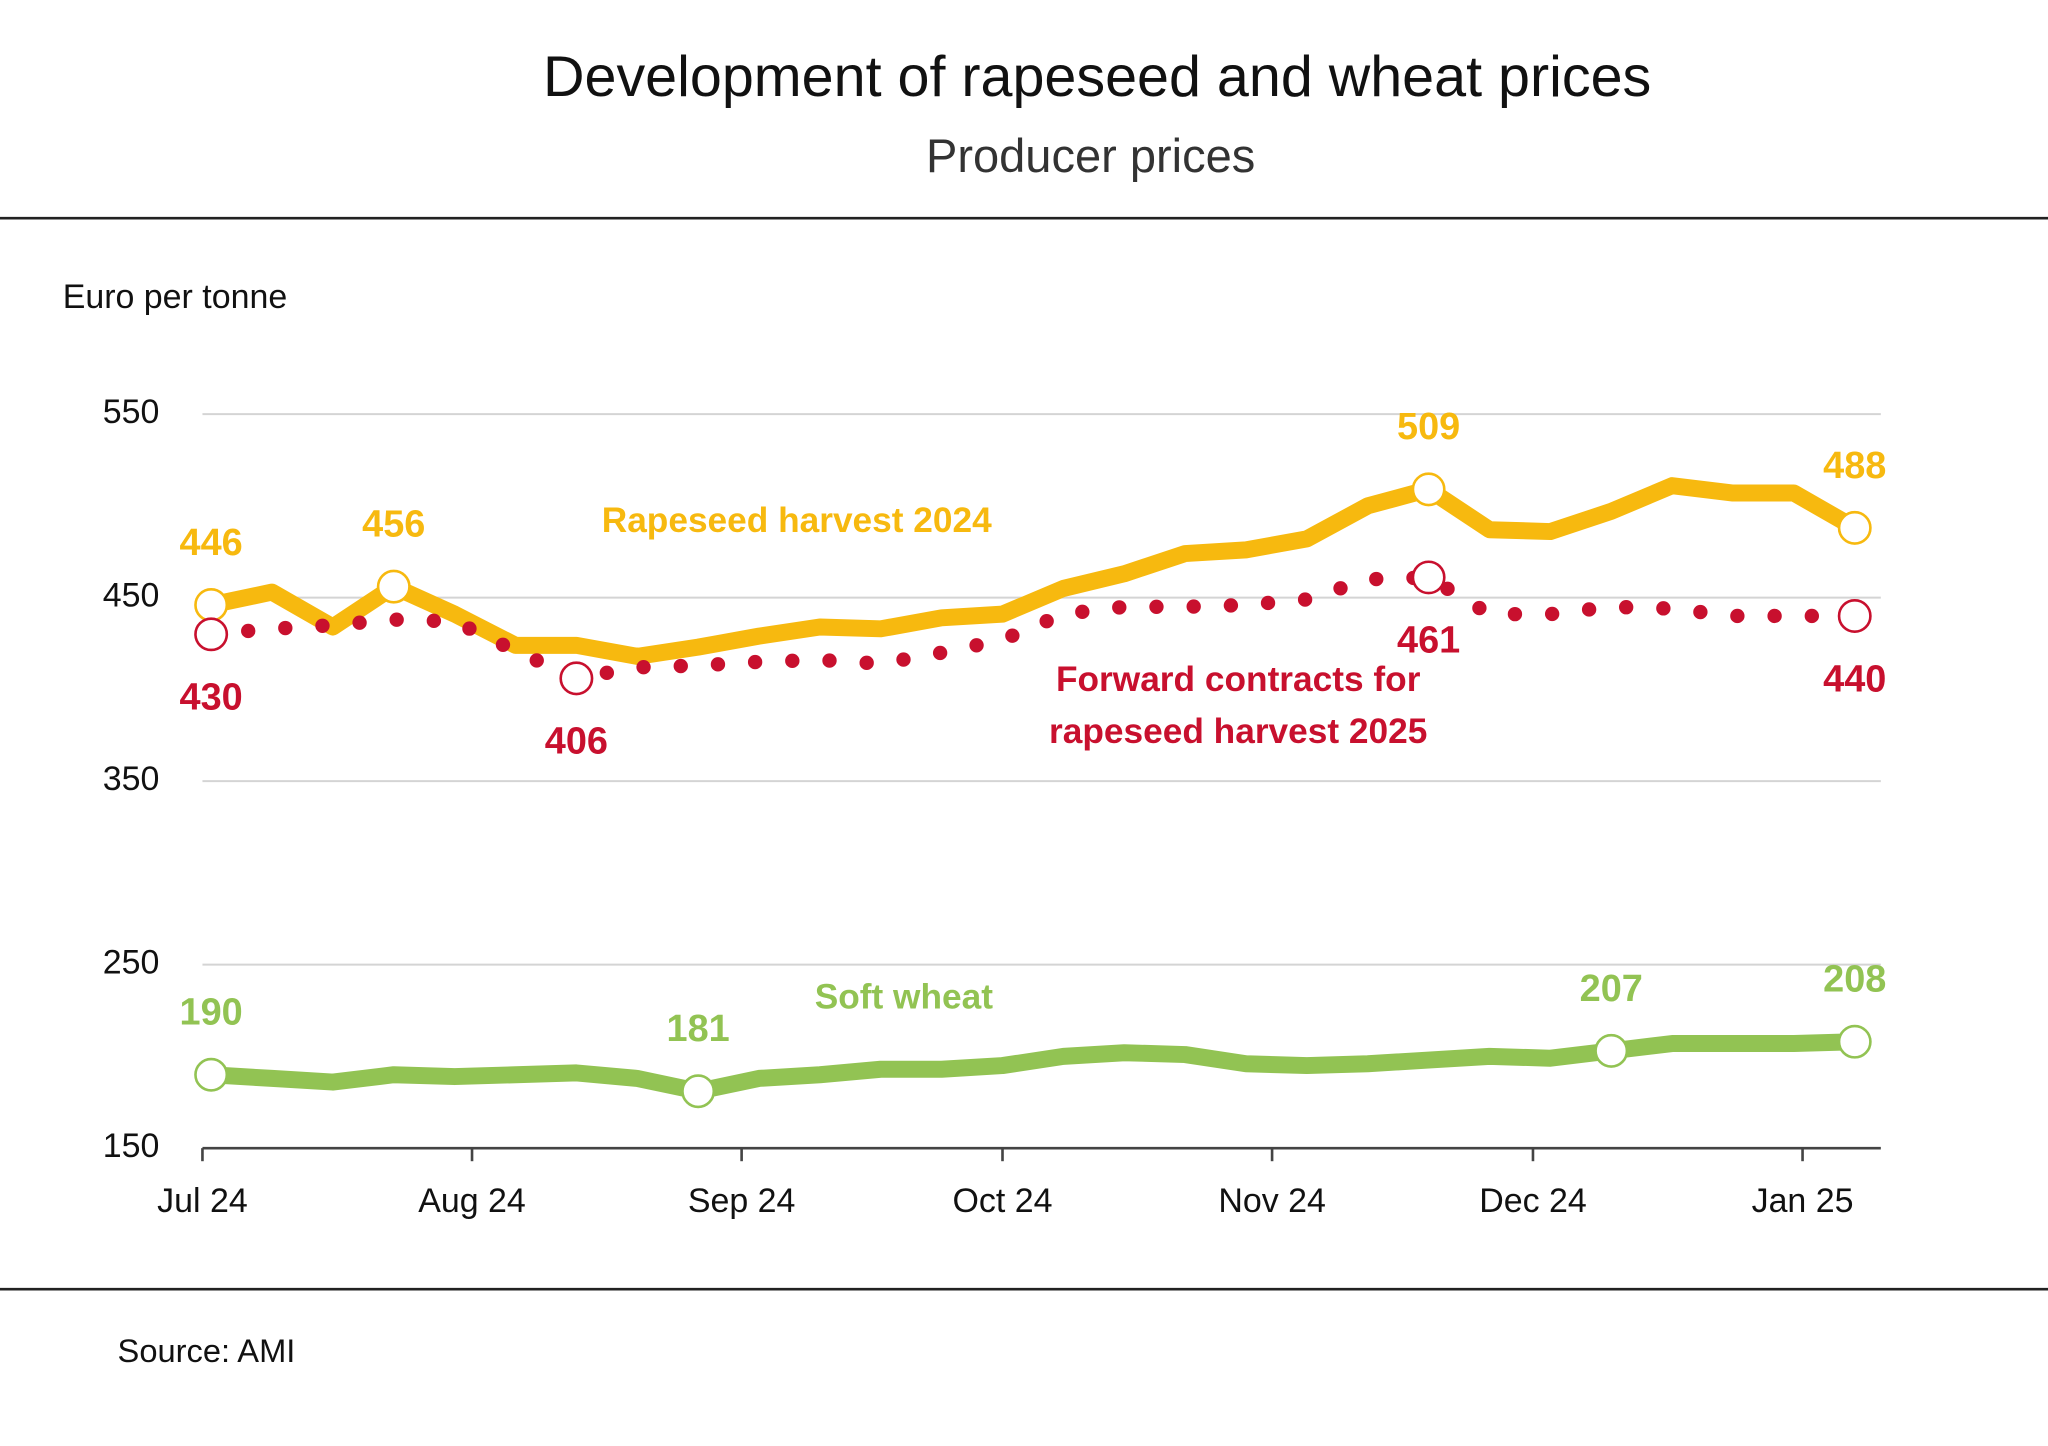 The image size is (2048, 1446). Describe the element at coordinates (1854, 980) in the screenshot. I see `data-label: 208` at that location.